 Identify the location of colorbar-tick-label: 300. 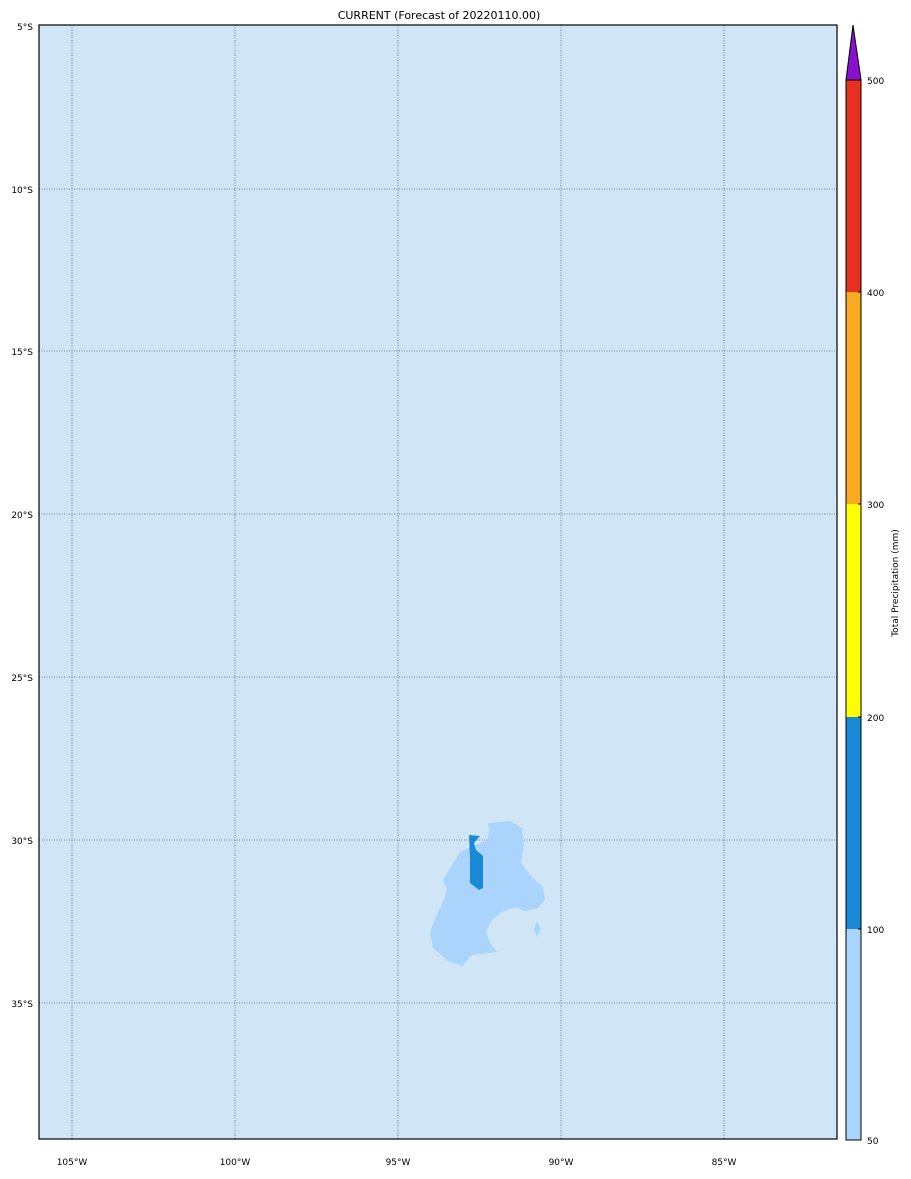
(875, 506).